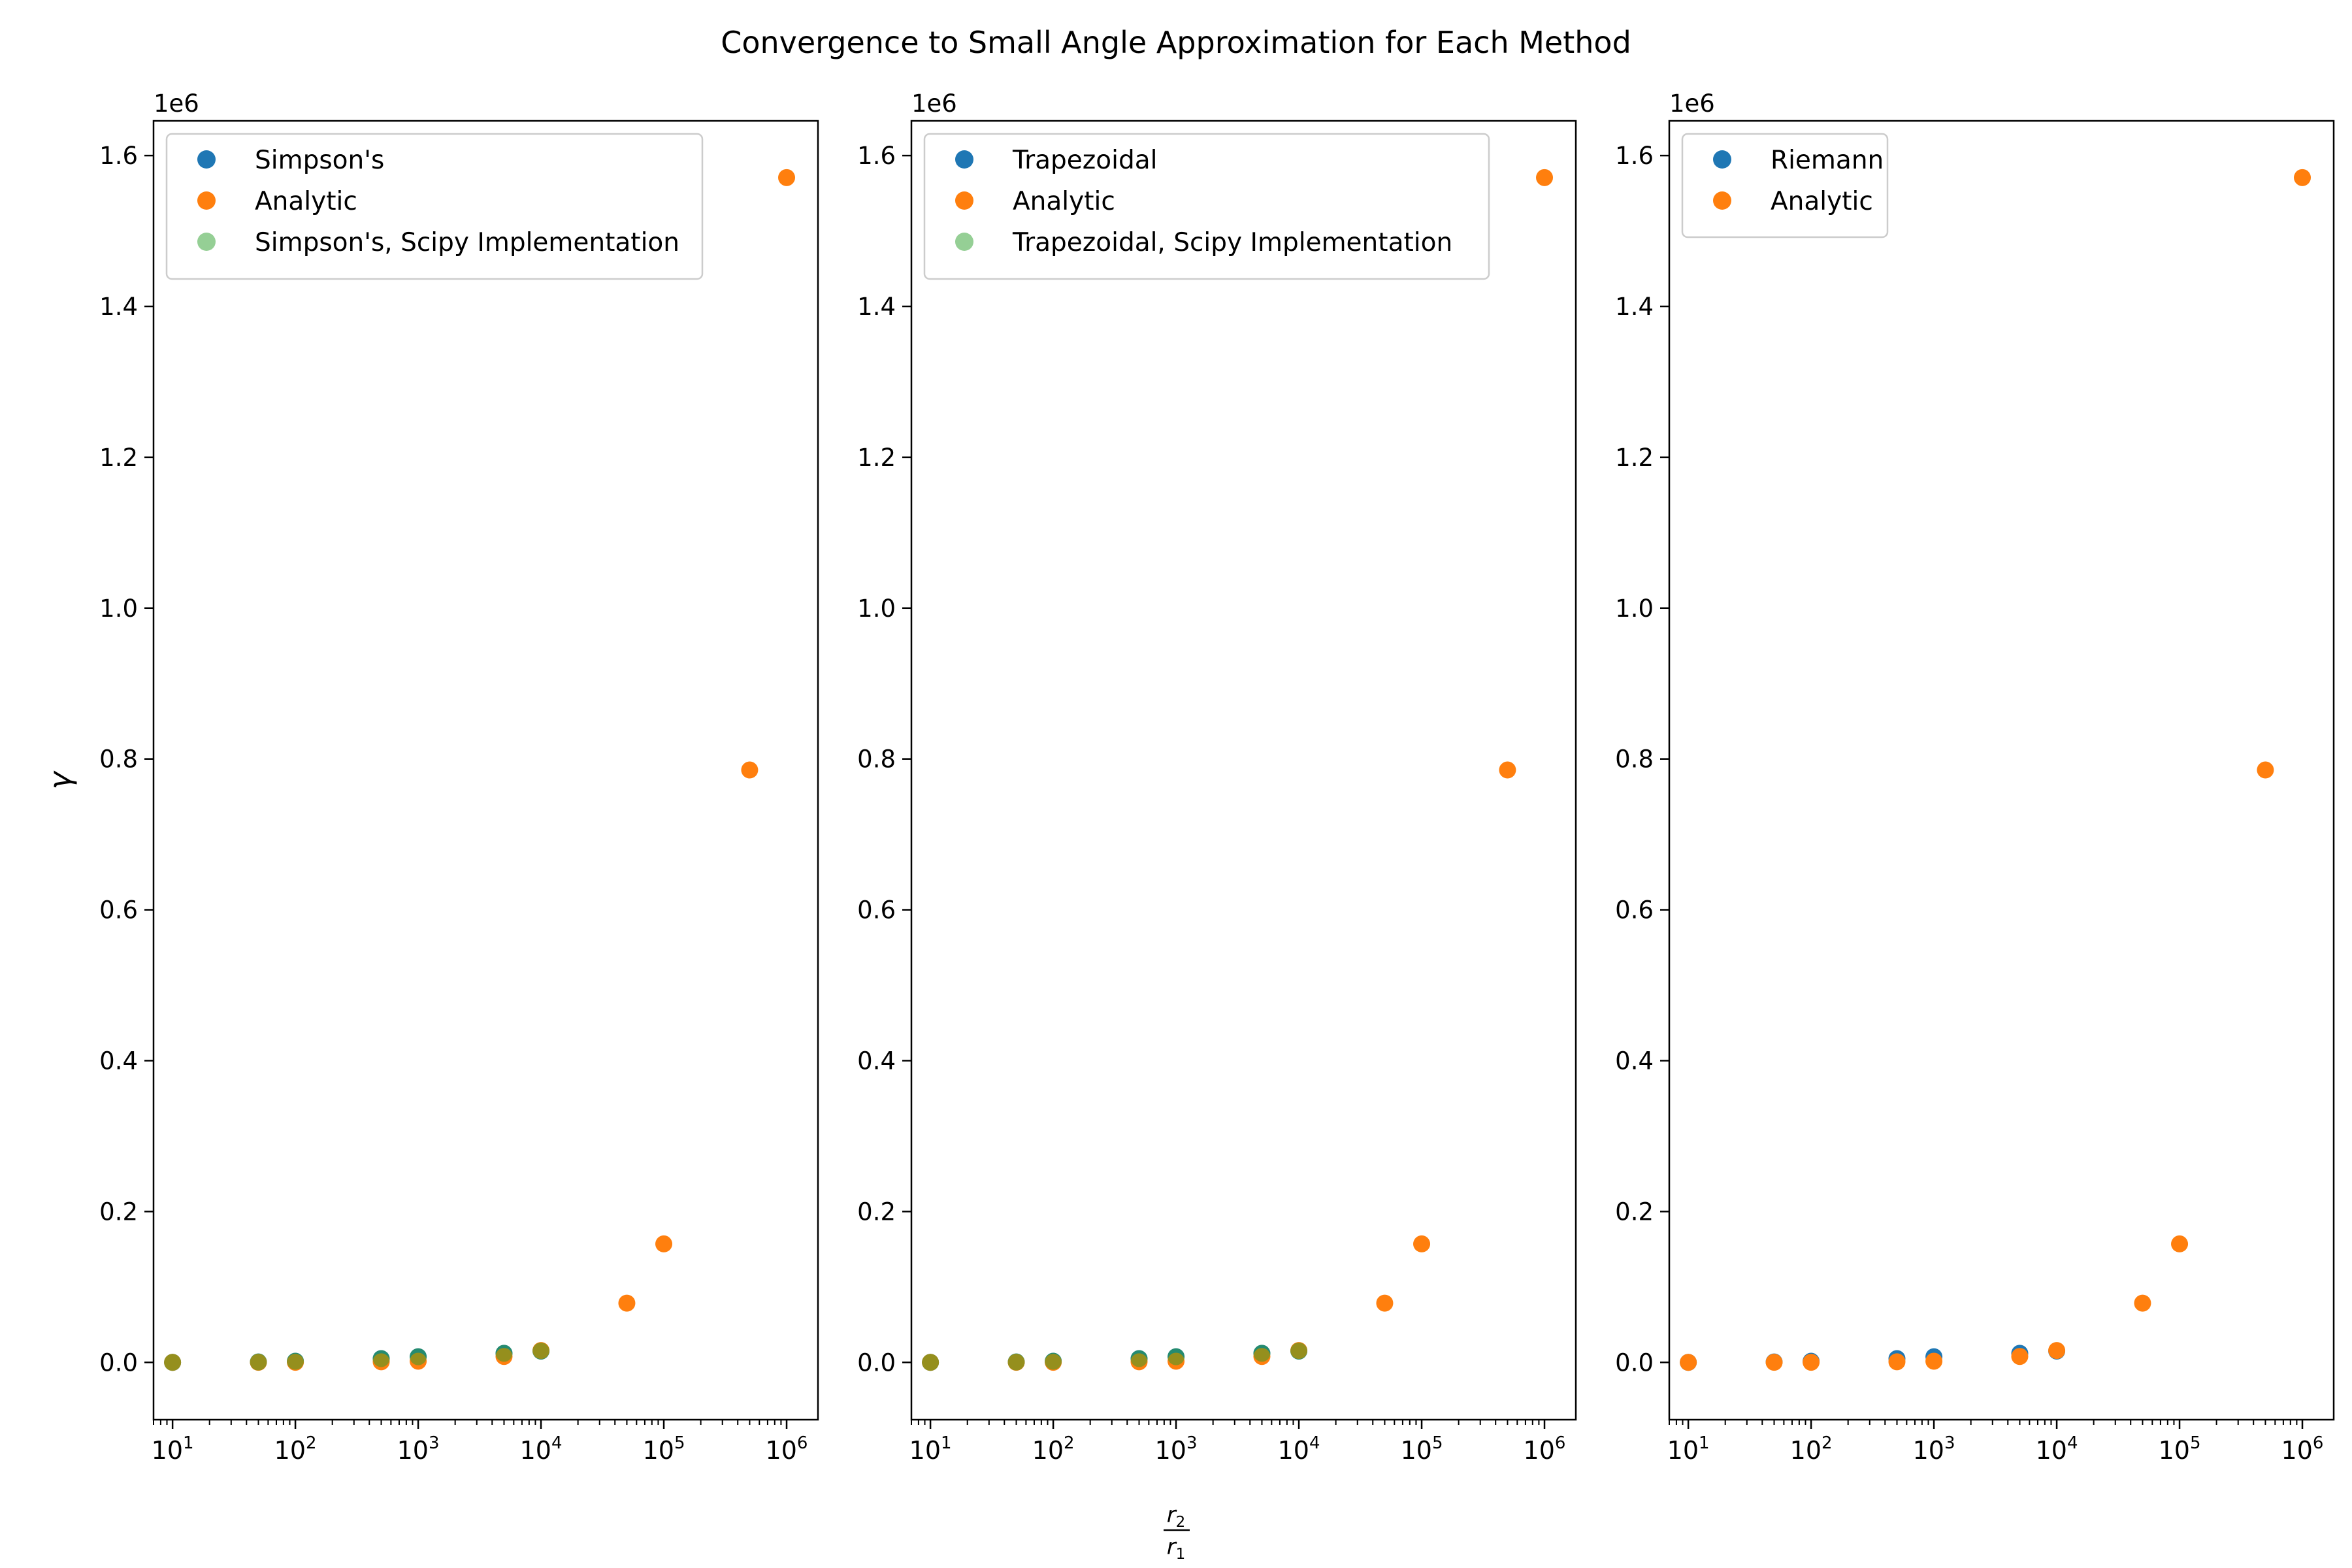  Describe the element at coordinates (1172, 1547) in the screenshot. I see `x-label-denominator: r` at that location.